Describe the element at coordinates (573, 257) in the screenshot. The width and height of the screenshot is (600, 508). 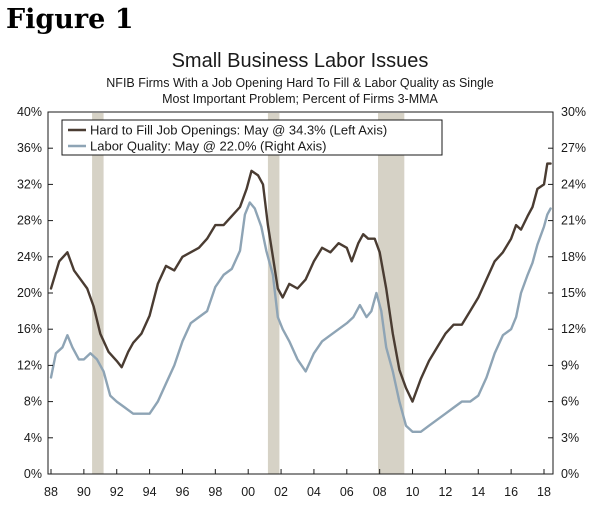
I see `right-axis-tick-label: 18%` at that location.